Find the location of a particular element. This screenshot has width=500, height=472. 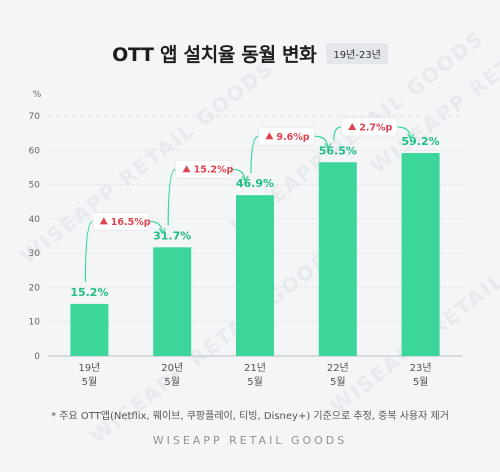

y-tick-label: 10 is located at coordinates (35, 323).